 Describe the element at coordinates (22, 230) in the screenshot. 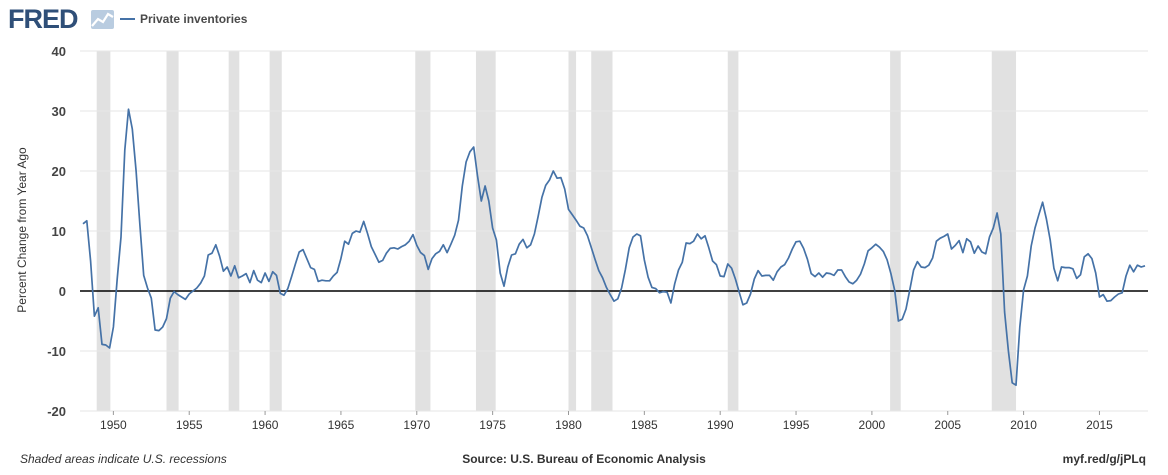

I see `y-axis-label: Percent Change from Year Ago` at that location.